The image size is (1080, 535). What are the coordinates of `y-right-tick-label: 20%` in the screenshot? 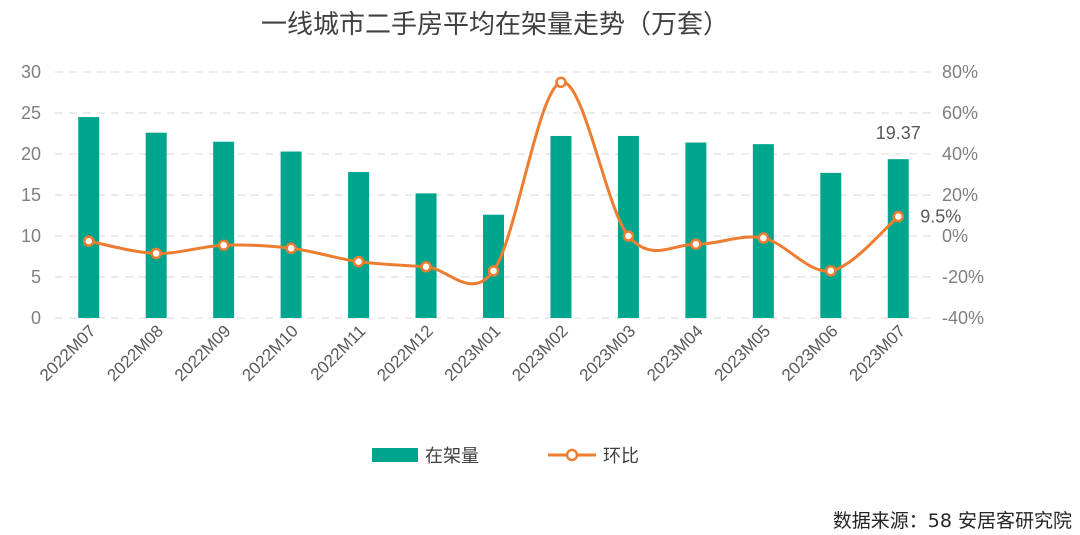 It's located at (960, 195).